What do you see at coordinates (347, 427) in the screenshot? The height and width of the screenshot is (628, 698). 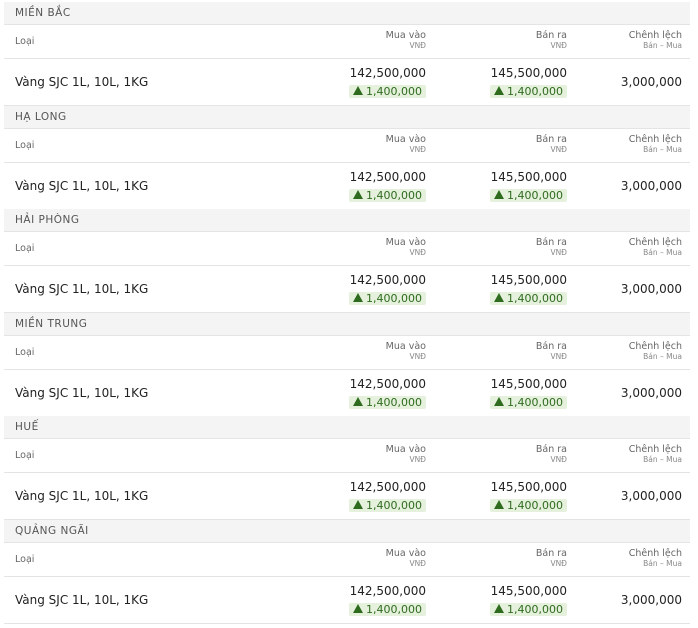 I see `region-name: HUẾ` at bounding box center [347, 427].